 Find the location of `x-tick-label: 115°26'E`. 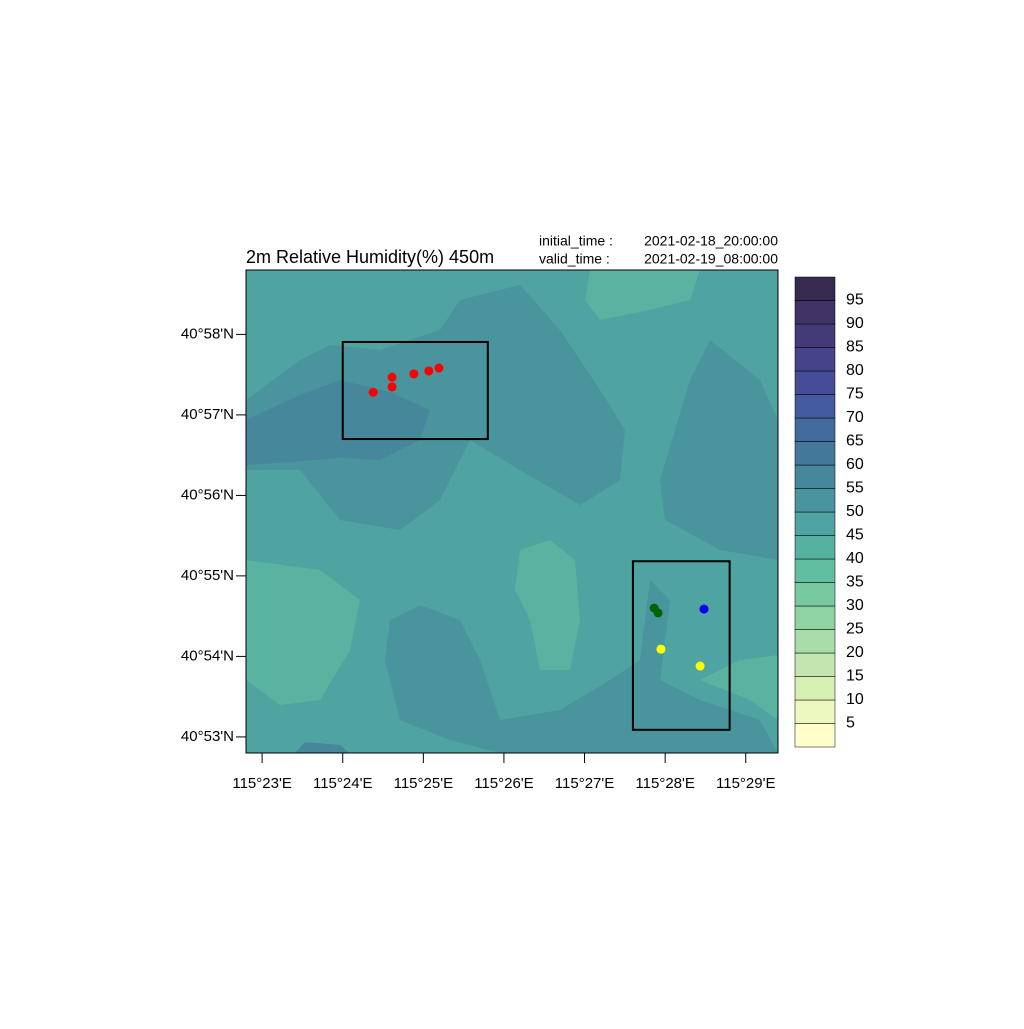

x-tick-label: 115°26'E is located at coordinates (503, 783).